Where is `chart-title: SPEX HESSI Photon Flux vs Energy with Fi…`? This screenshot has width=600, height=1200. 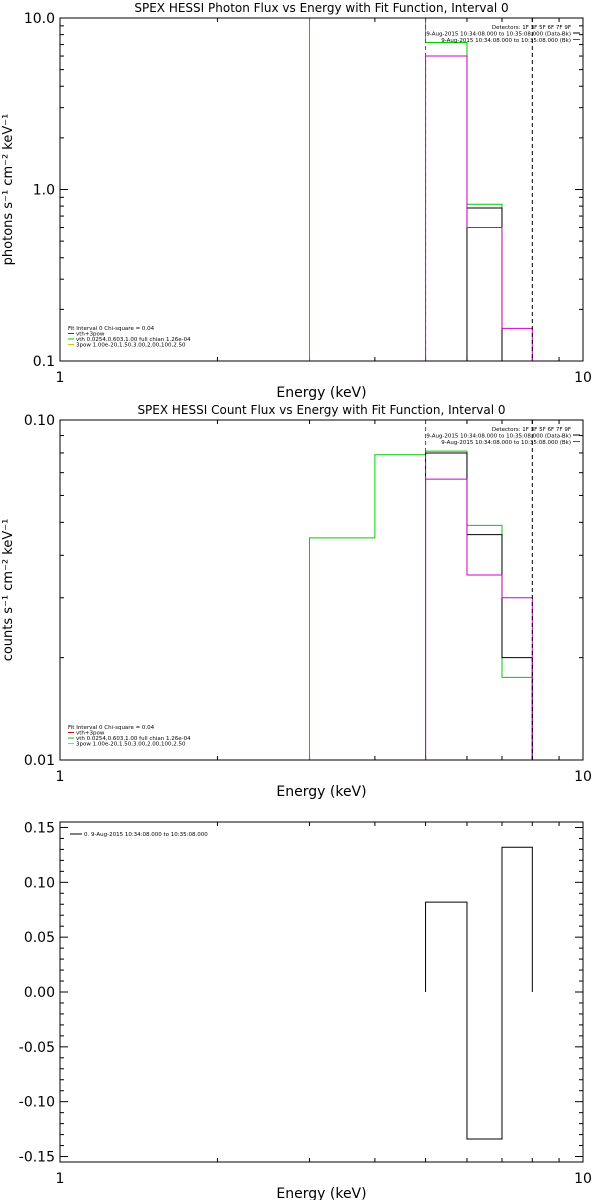 chart-title: SPEX HESSI Photon Flux vs Energy with Fi… is located at coordinates (321, 8).